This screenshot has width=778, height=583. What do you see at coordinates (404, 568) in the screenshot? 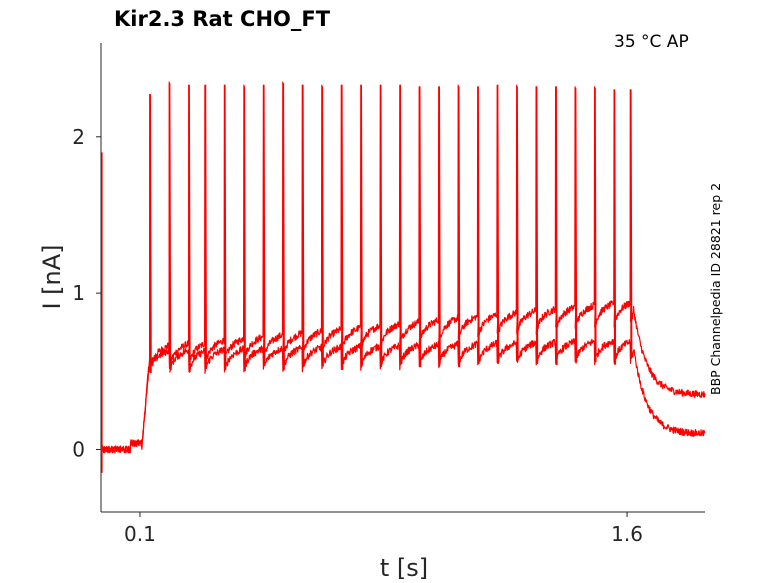
I see `x-axis-label: t [s]` at bounding box center [404, 568].